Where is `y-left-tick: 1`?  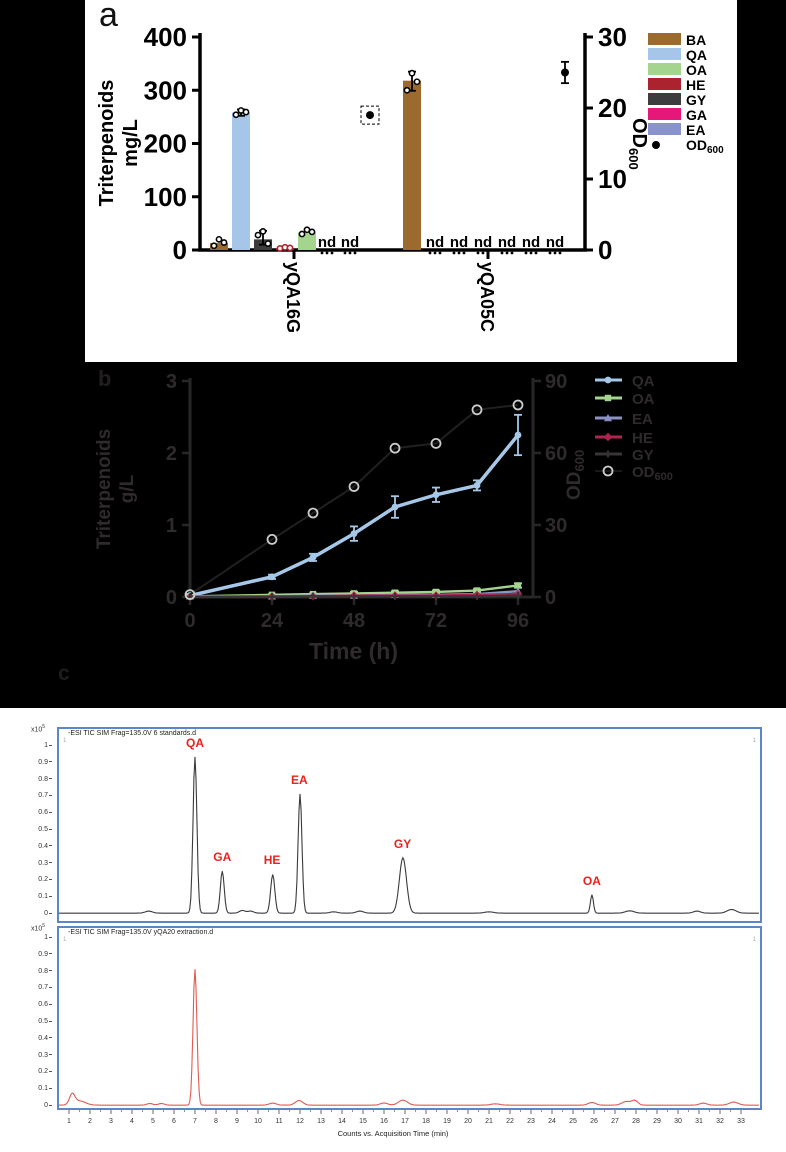 y-left-tick: 1 is located at coordinates (171, 526).